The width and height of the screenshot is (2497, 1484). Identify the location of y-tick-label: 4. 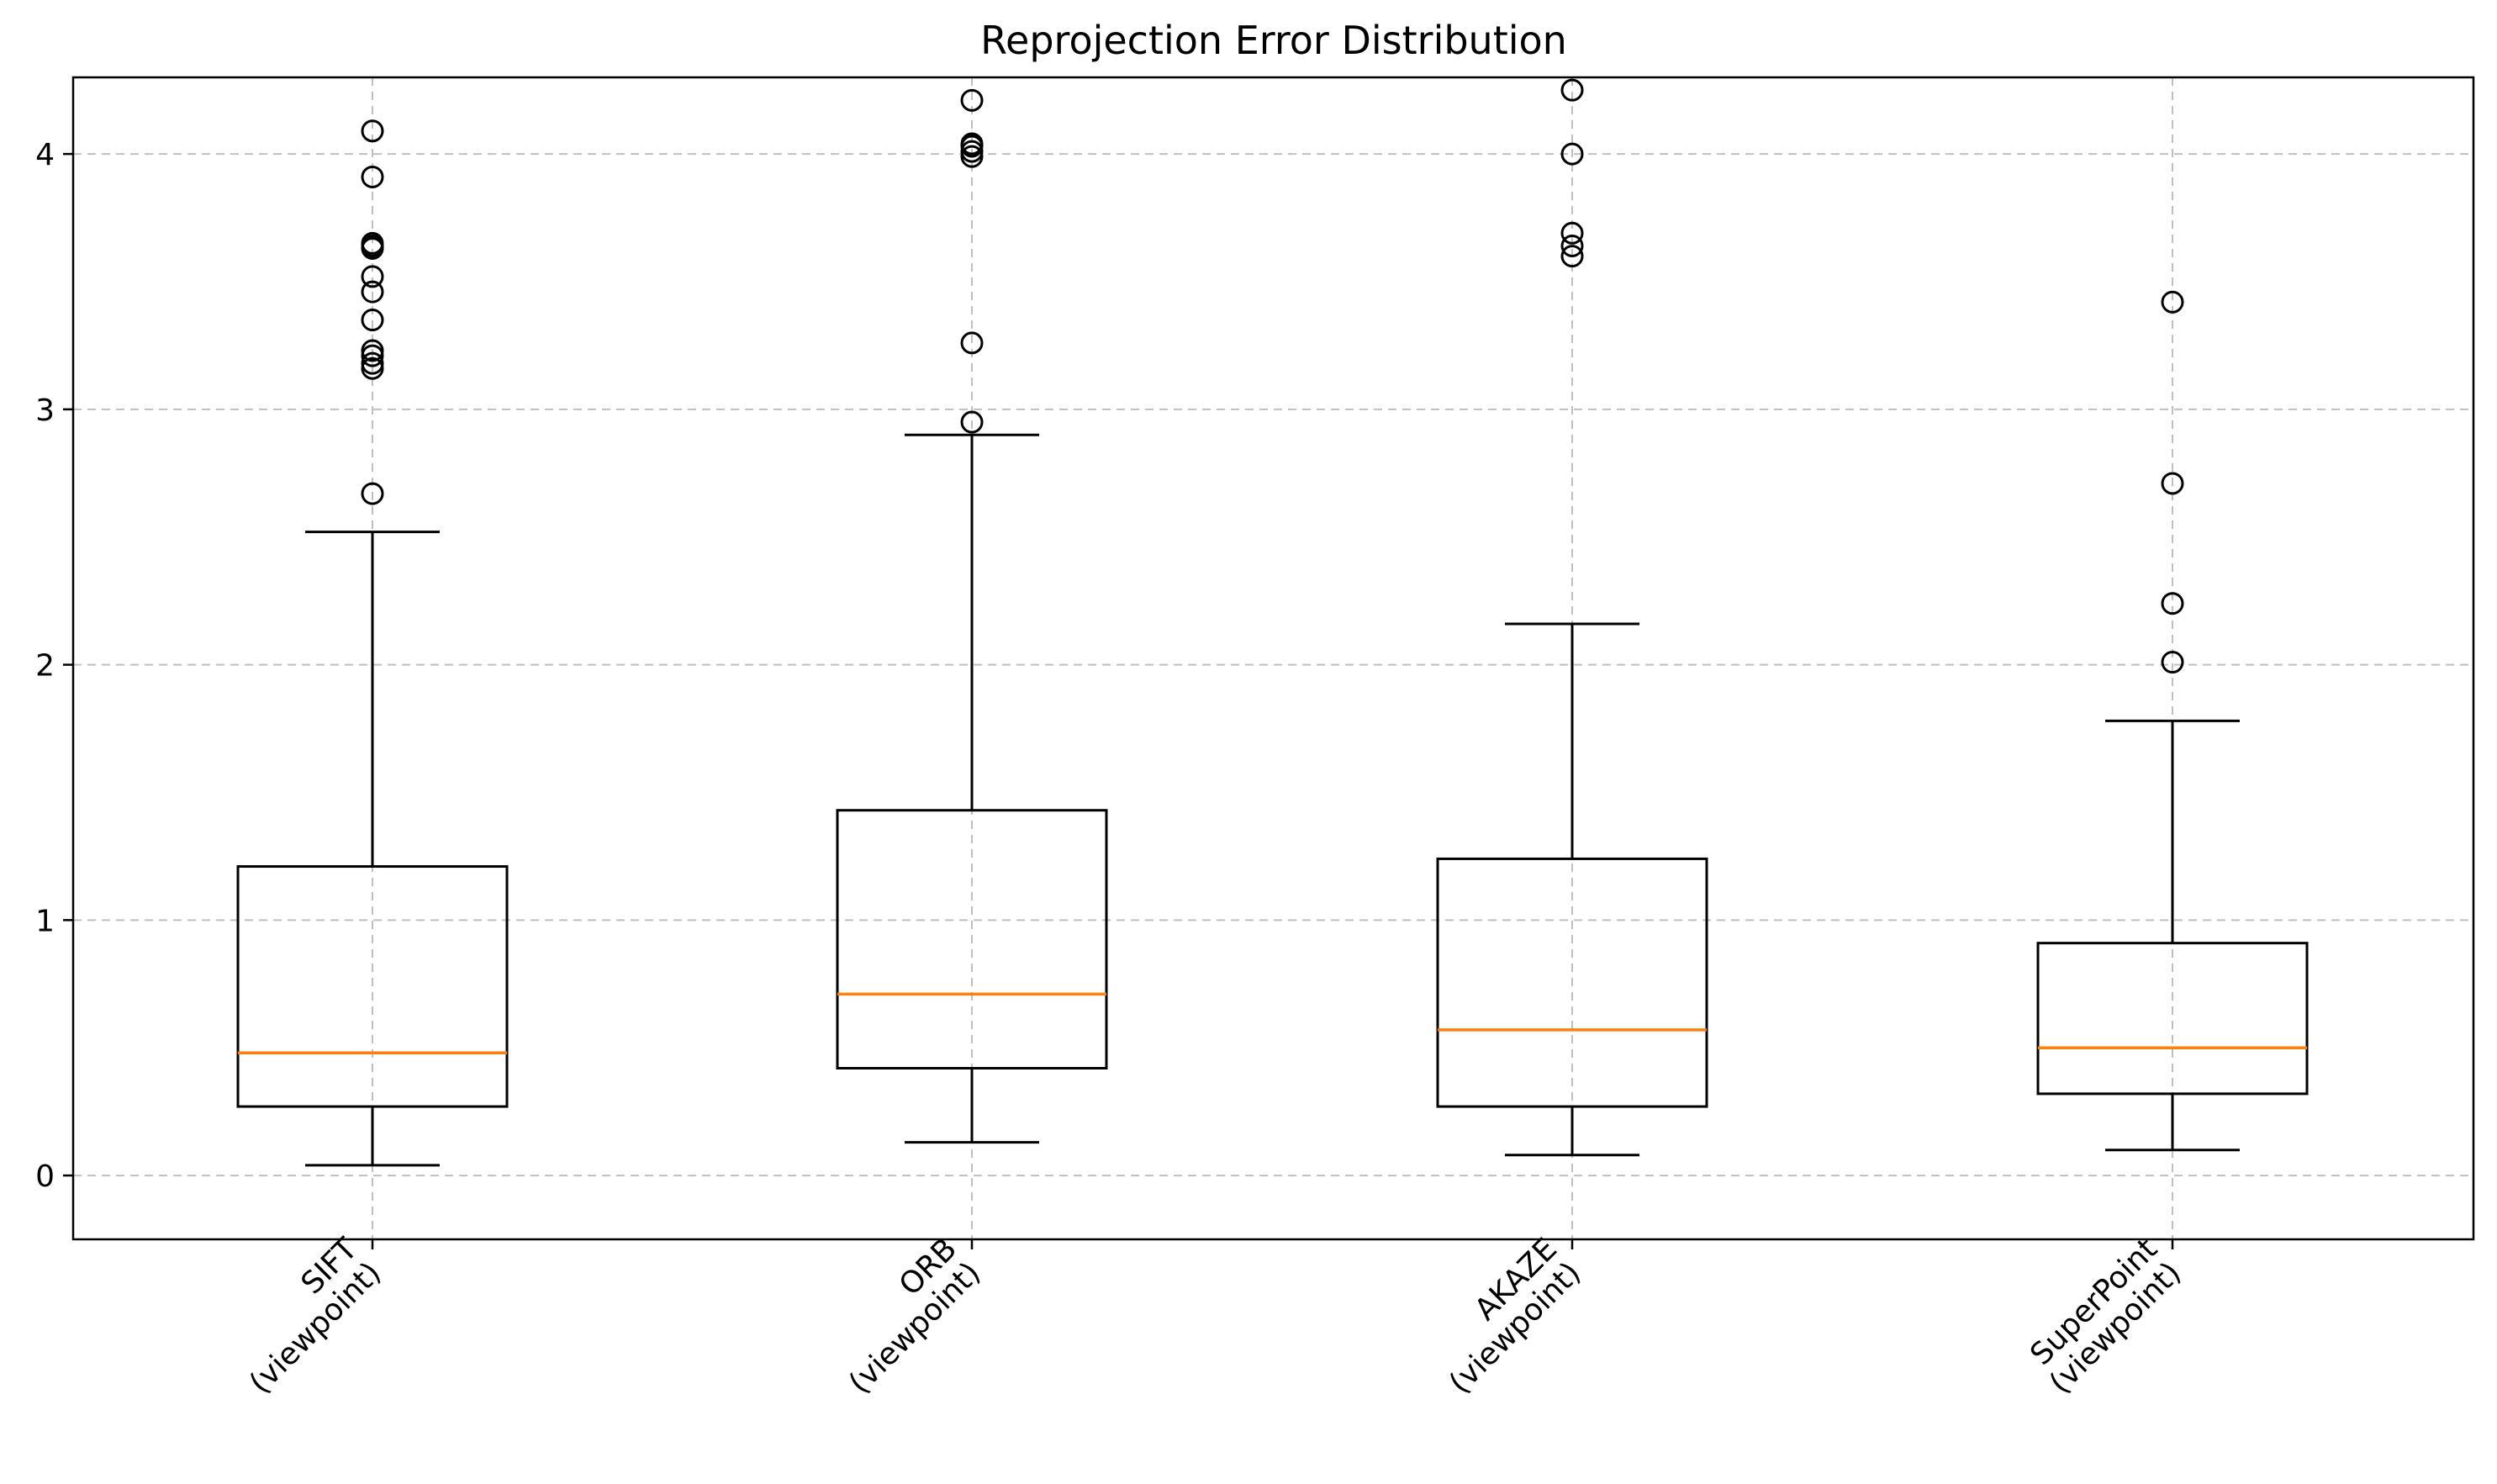
(45, 155).